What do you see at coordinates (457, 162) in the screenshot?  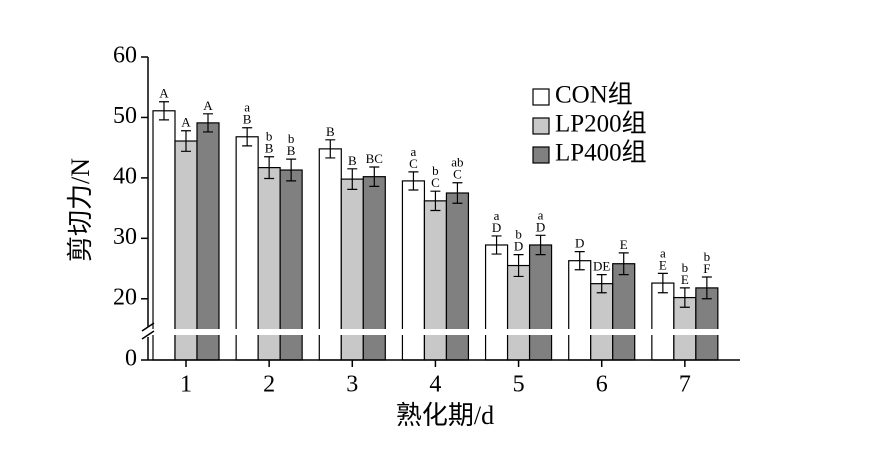 I see `significance-label: ab` at bounding box center [457, 162].